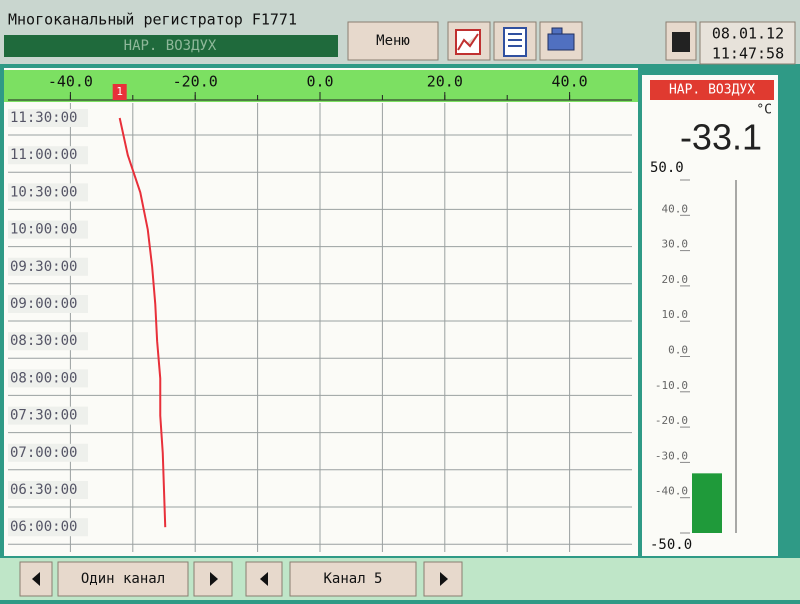 This screenshot has width=800, height=604. Describe the element at coordinates (570, 82) in the screenshot. I see `x-tick-label: 40.0` at that location.